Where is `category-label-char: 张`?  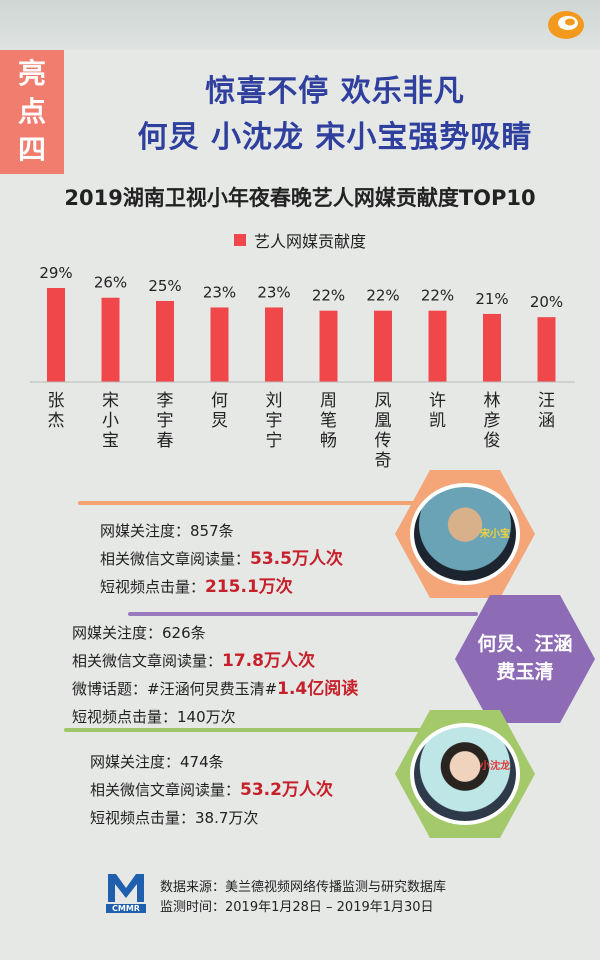
category-label-char: 张 is located at coordinates (56, 401).